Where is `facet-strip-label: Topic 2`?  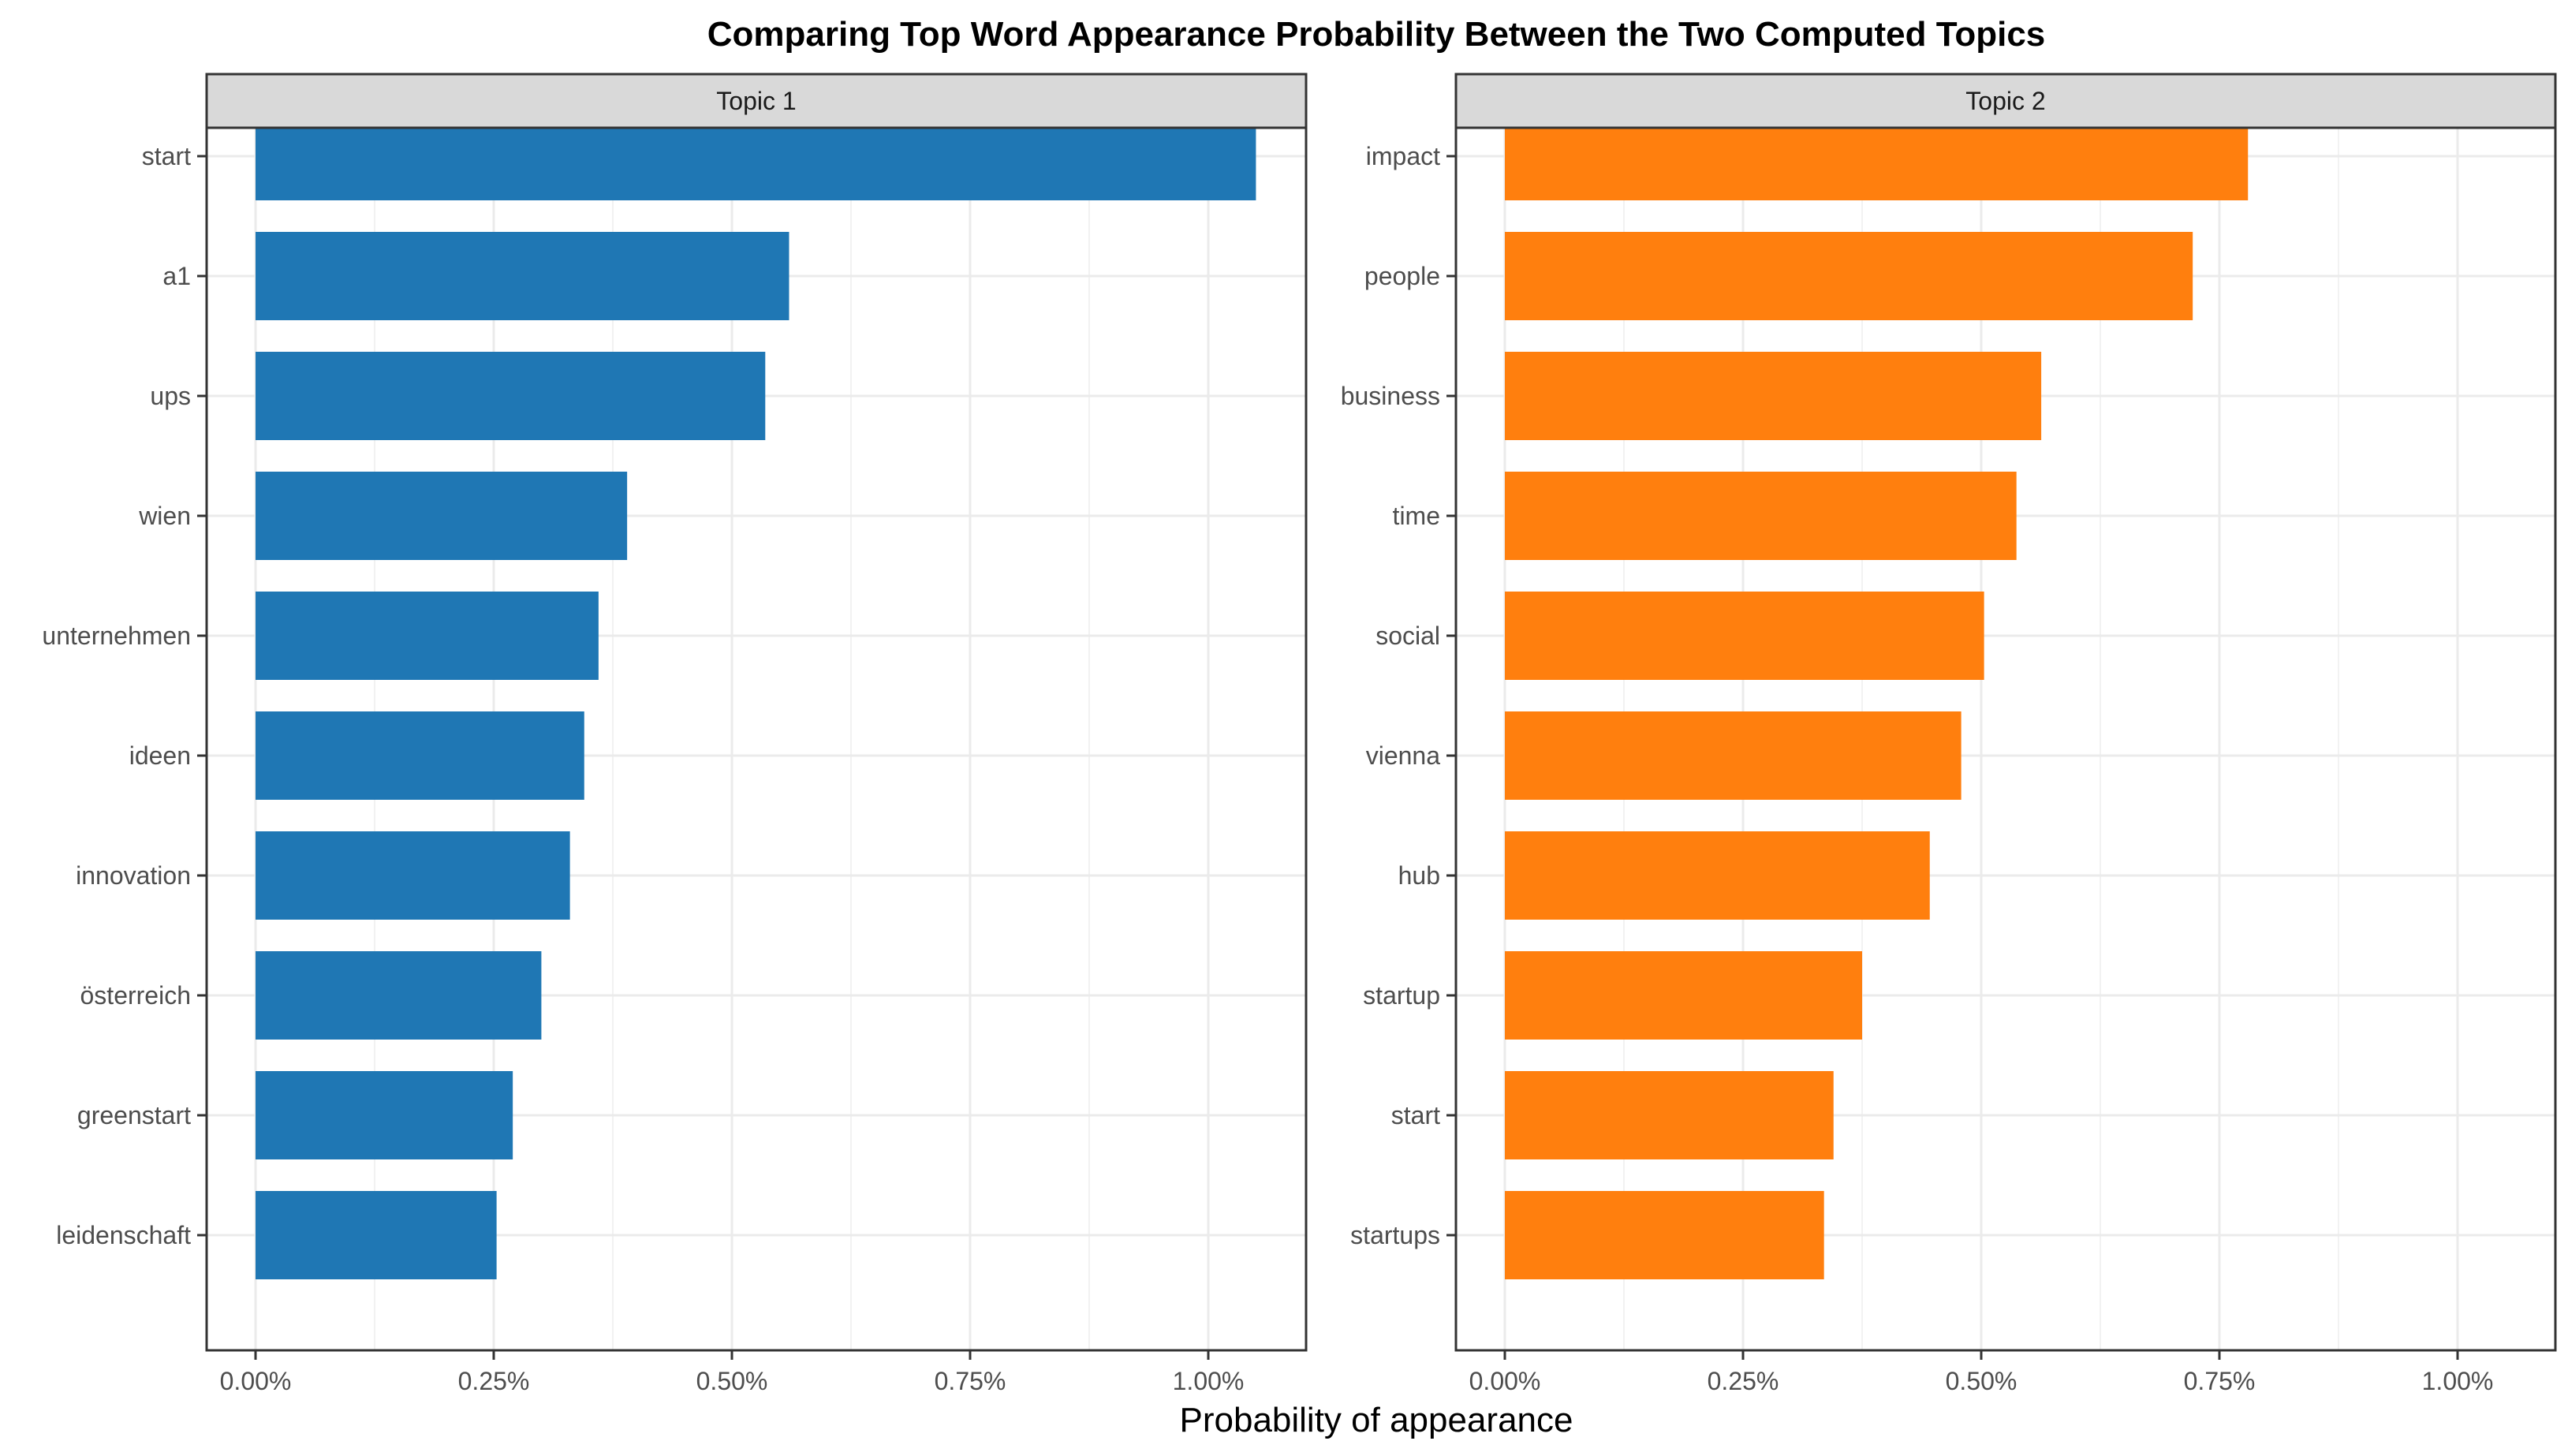 facet-strip-label: Topic 2 is located at coordinates (2005, 101).